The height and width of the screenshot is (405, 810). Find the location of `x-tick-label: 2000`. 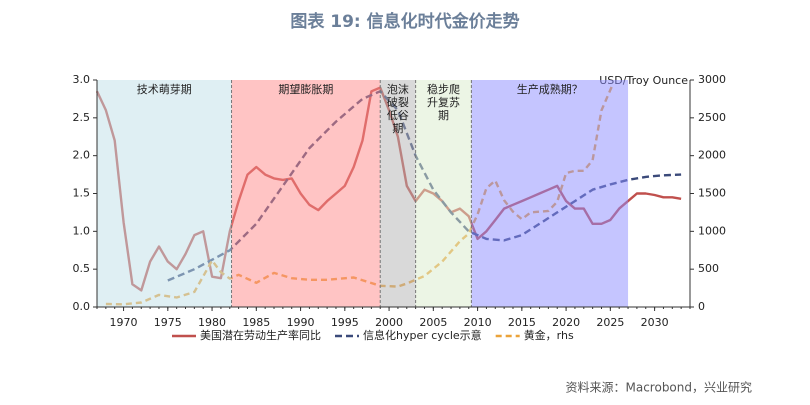

x-tick-label: 2000 is located at coordinates (389, 322).